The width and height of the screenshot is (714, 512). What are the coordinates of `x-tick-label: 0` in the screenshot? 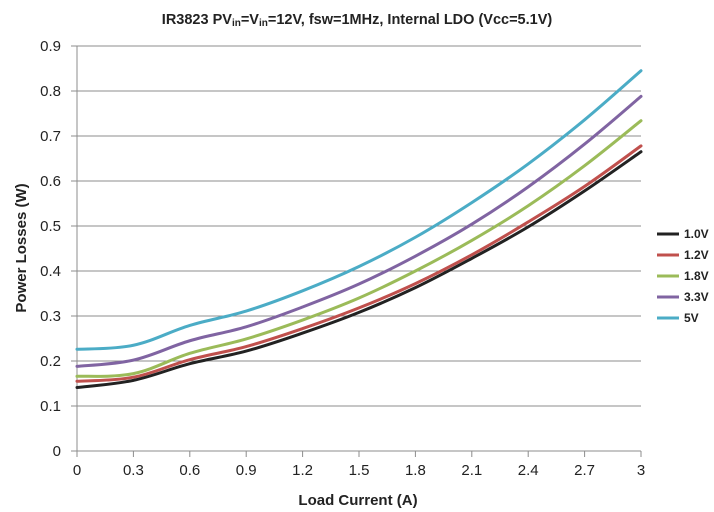 It's located at (77, 470).